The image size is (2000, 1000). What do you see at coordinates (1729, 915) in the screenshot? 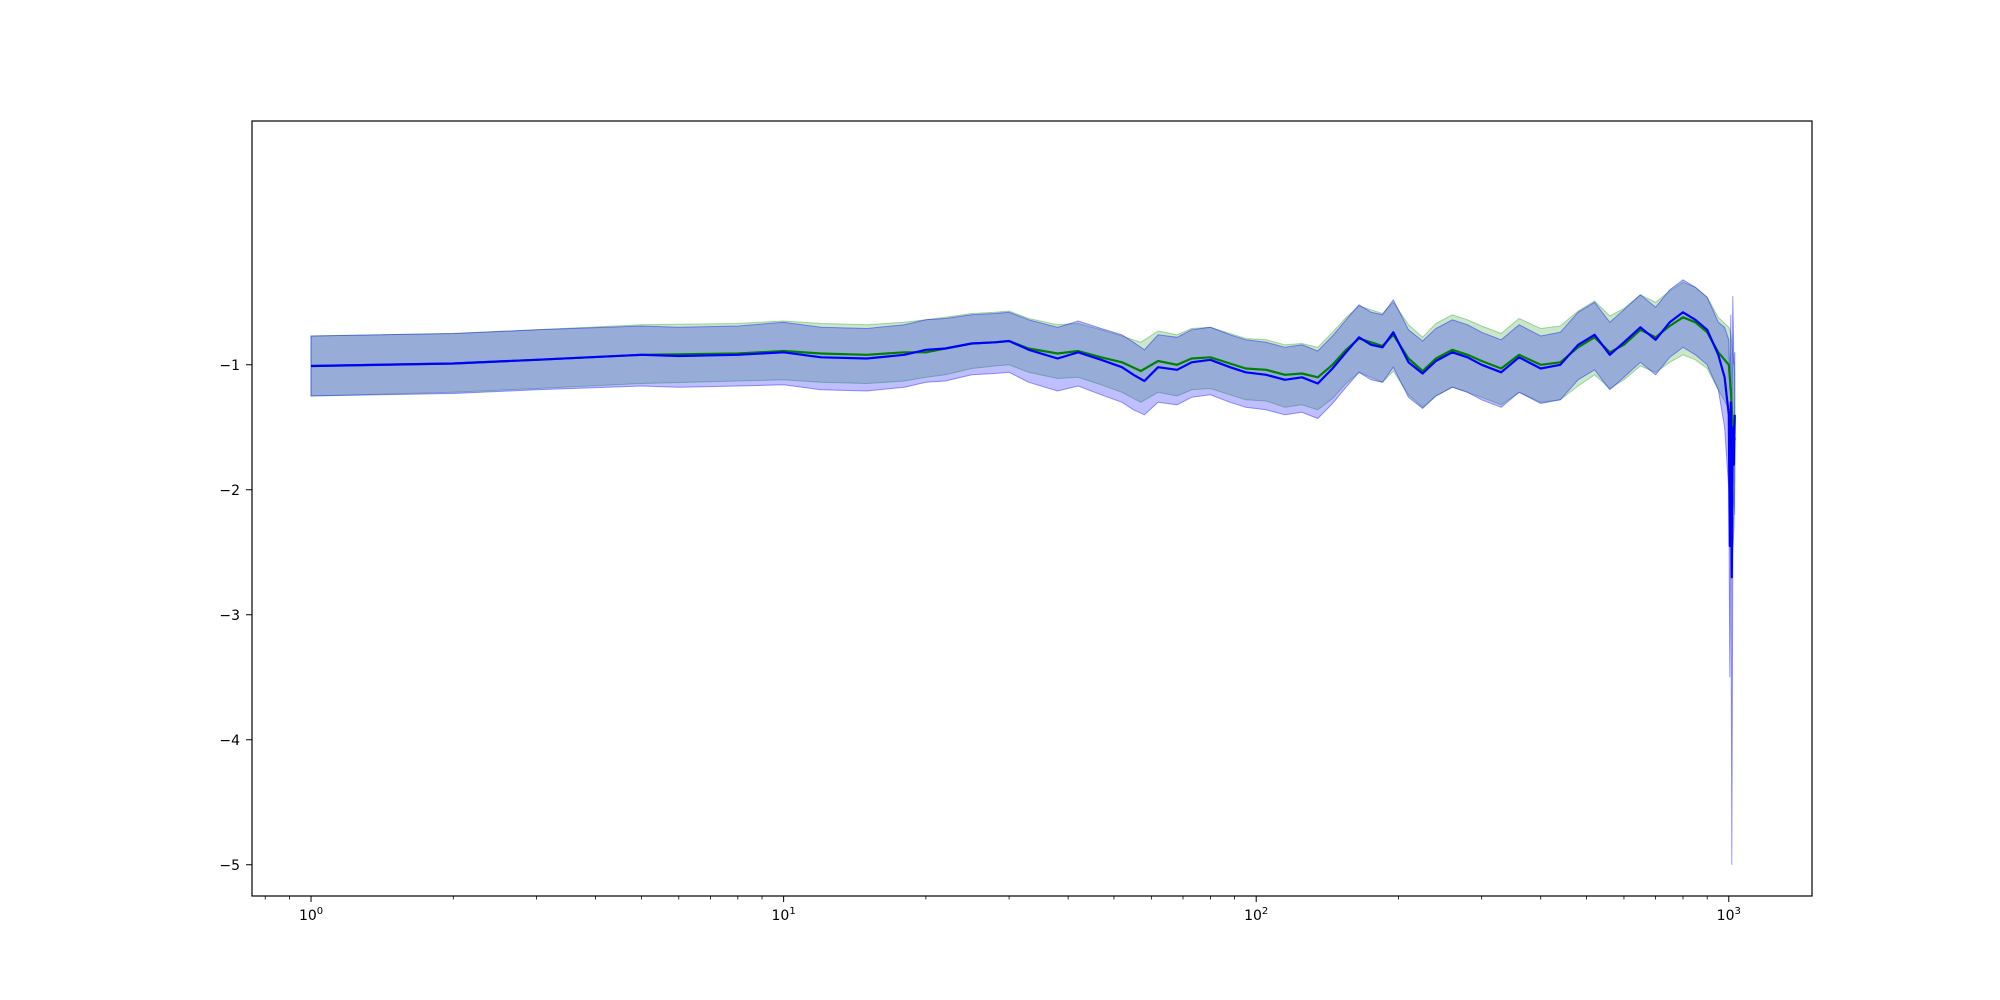
I see `x-tick-label: 103` at bounding box center [1729, 915].